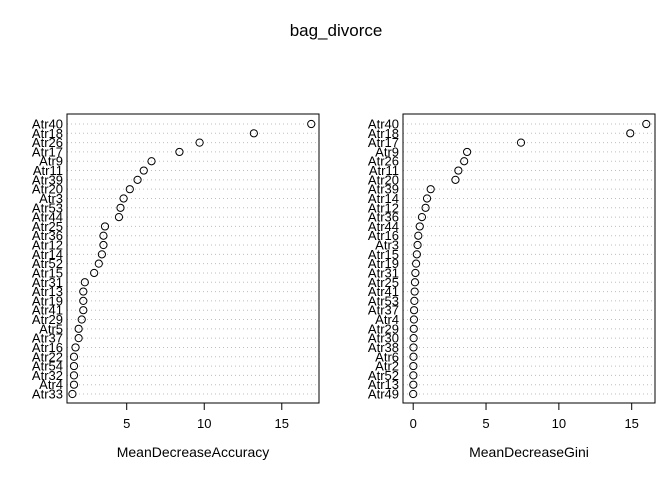 This screenshot has width=672, height=480. What do you see at coordinates (47, 356) in the screenshot?
I see `category-label: Atr22` at bounding box center [47, 356].